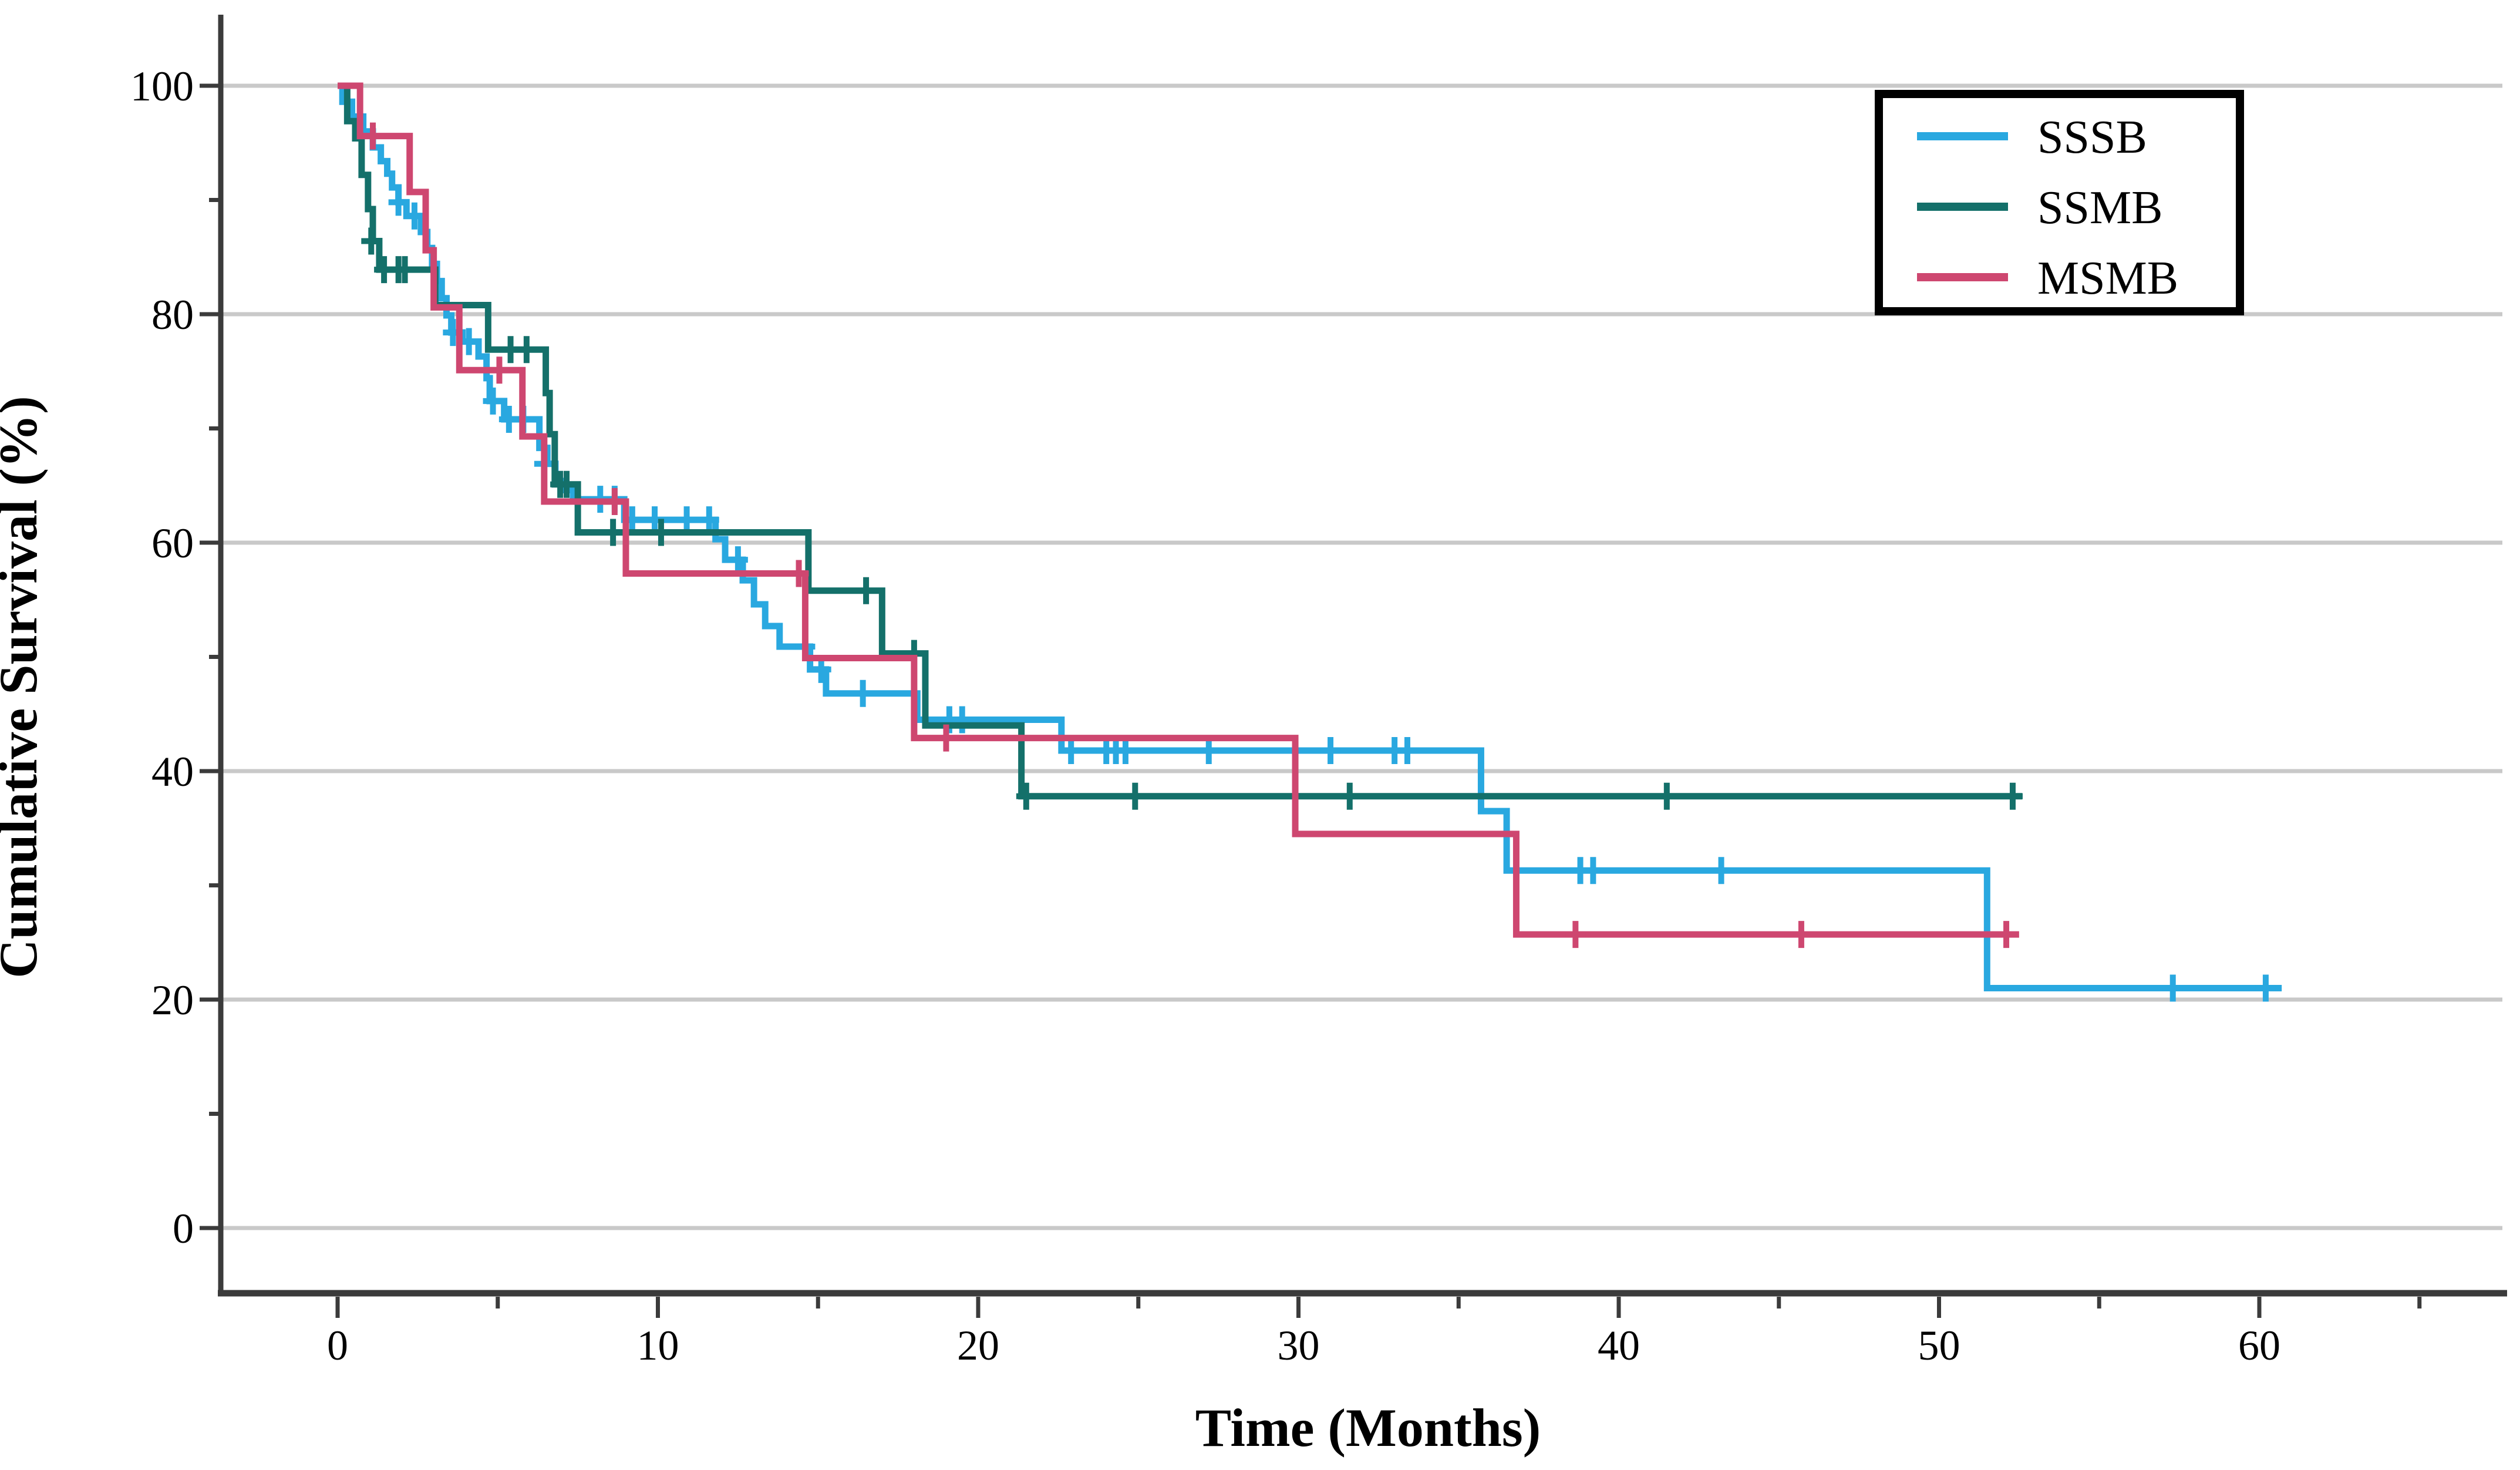  Describe the element at coordinates (183, 1228) in the screenshot. I see `y-tick-label-0: 0` at that location.